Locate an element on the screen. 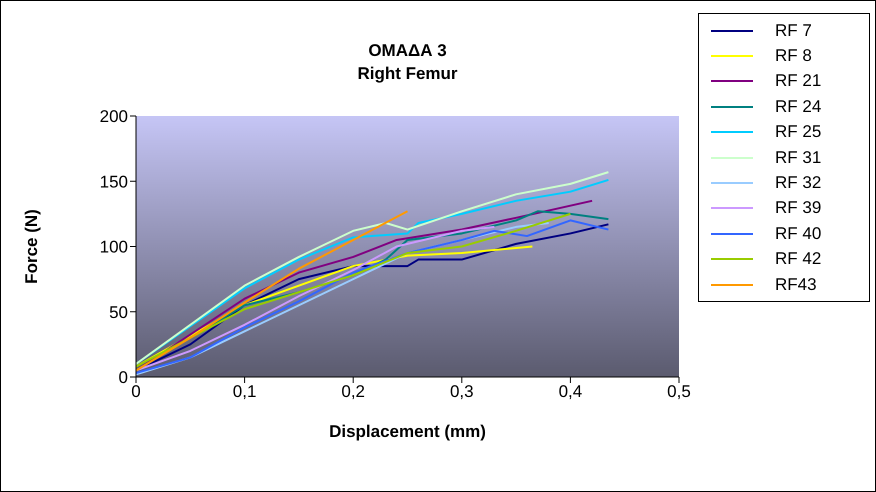  x-tick-label: 0,2 is located at coordinates (353, 392).